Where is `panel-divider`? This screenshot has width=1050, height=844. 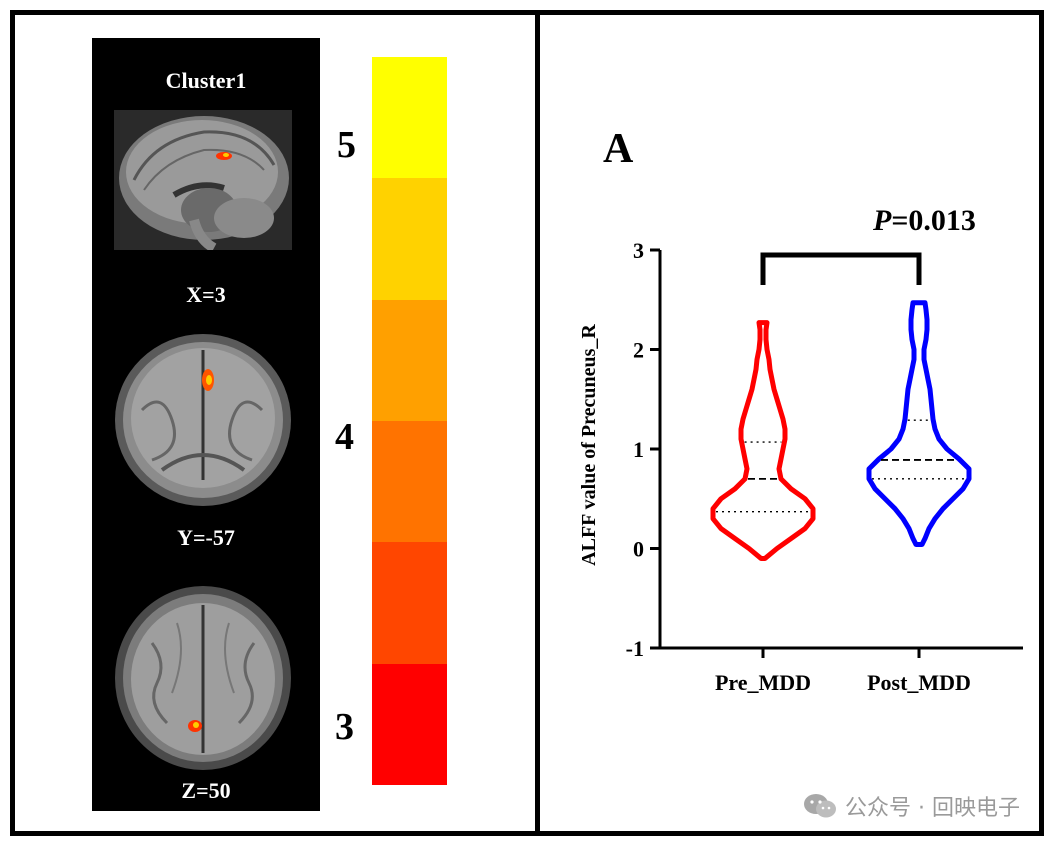
panel-divider is located at coordinates (537, 423).